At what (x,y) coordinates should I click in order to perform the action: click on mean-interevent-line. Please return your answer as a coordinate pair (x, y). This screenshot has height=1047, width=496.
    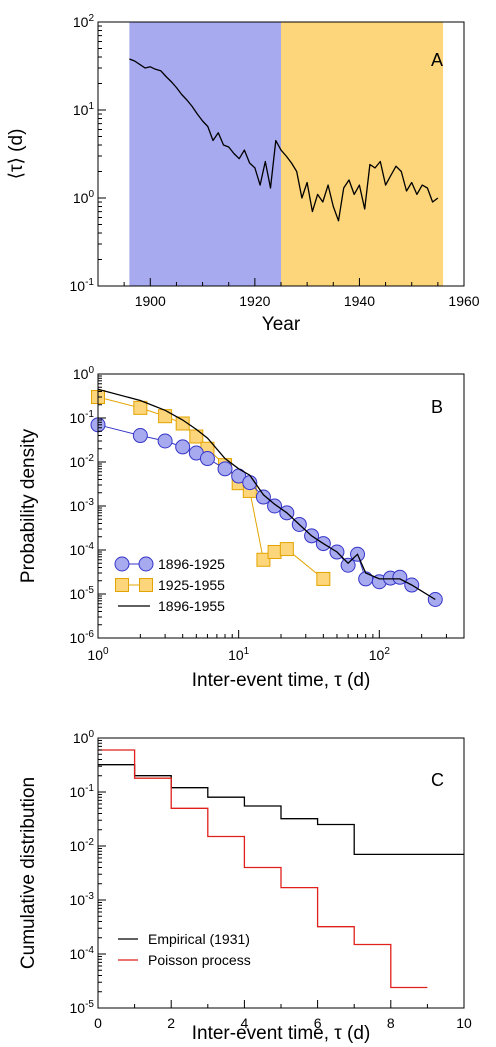
    Looking at the image, I should click on (284, 140).